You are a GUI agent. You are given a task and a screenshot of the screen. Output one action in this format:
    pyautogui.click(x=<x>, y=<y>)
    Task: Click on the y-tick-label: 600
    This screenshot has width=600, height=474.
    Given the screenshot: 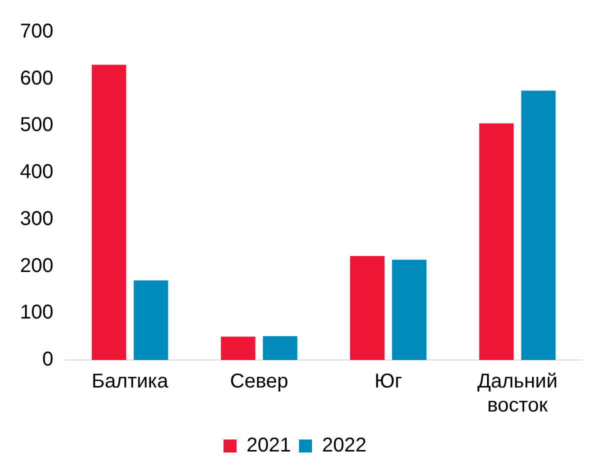 What is the action you would take?
    pyautogui.click(x=37, y=78)
    